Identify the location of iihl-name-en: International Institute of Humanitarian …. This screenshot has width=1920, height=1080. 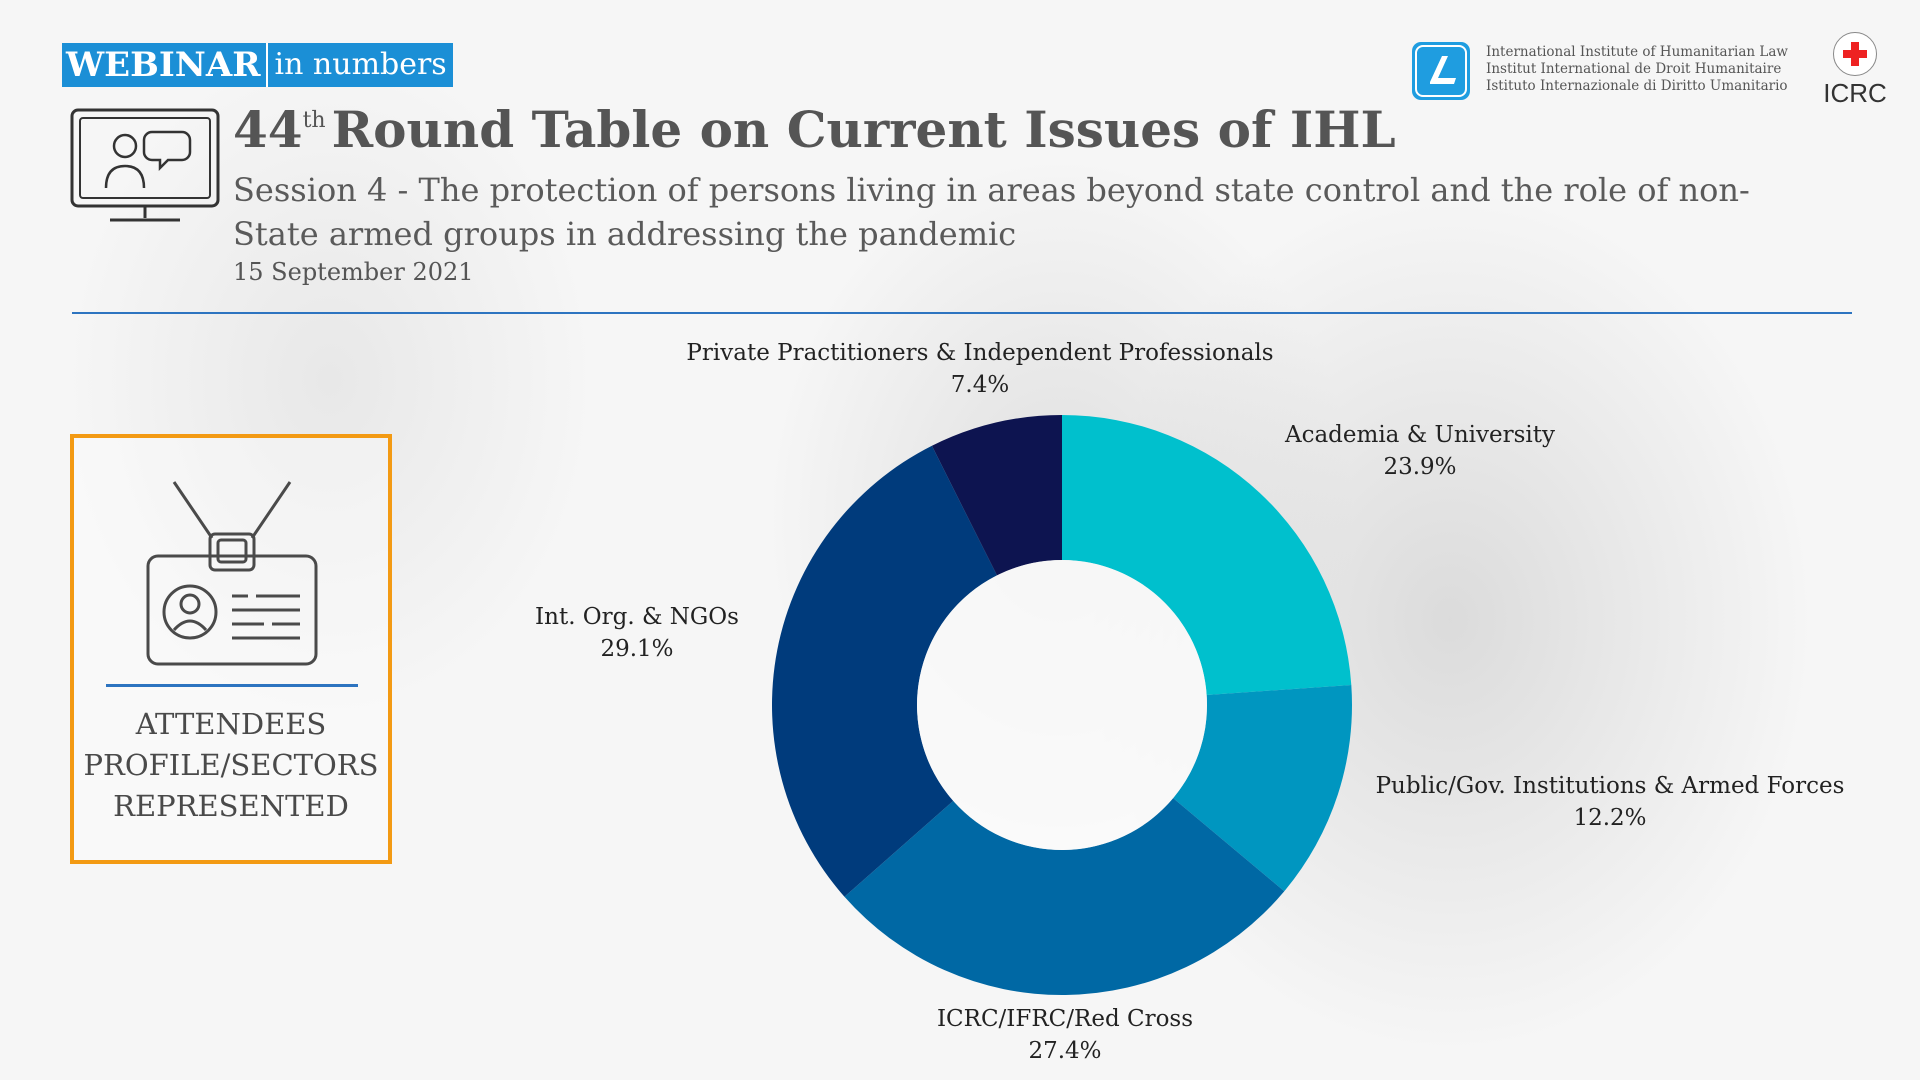
(1637, 52).